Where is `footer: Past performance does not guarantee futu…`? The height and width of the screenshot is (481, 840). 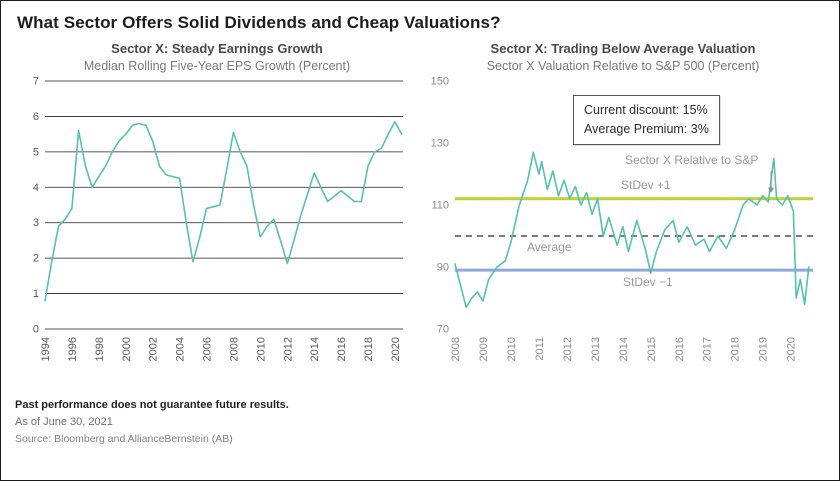
footer: Past performance does not guarantee futu… is located at coordinates (420, 422).